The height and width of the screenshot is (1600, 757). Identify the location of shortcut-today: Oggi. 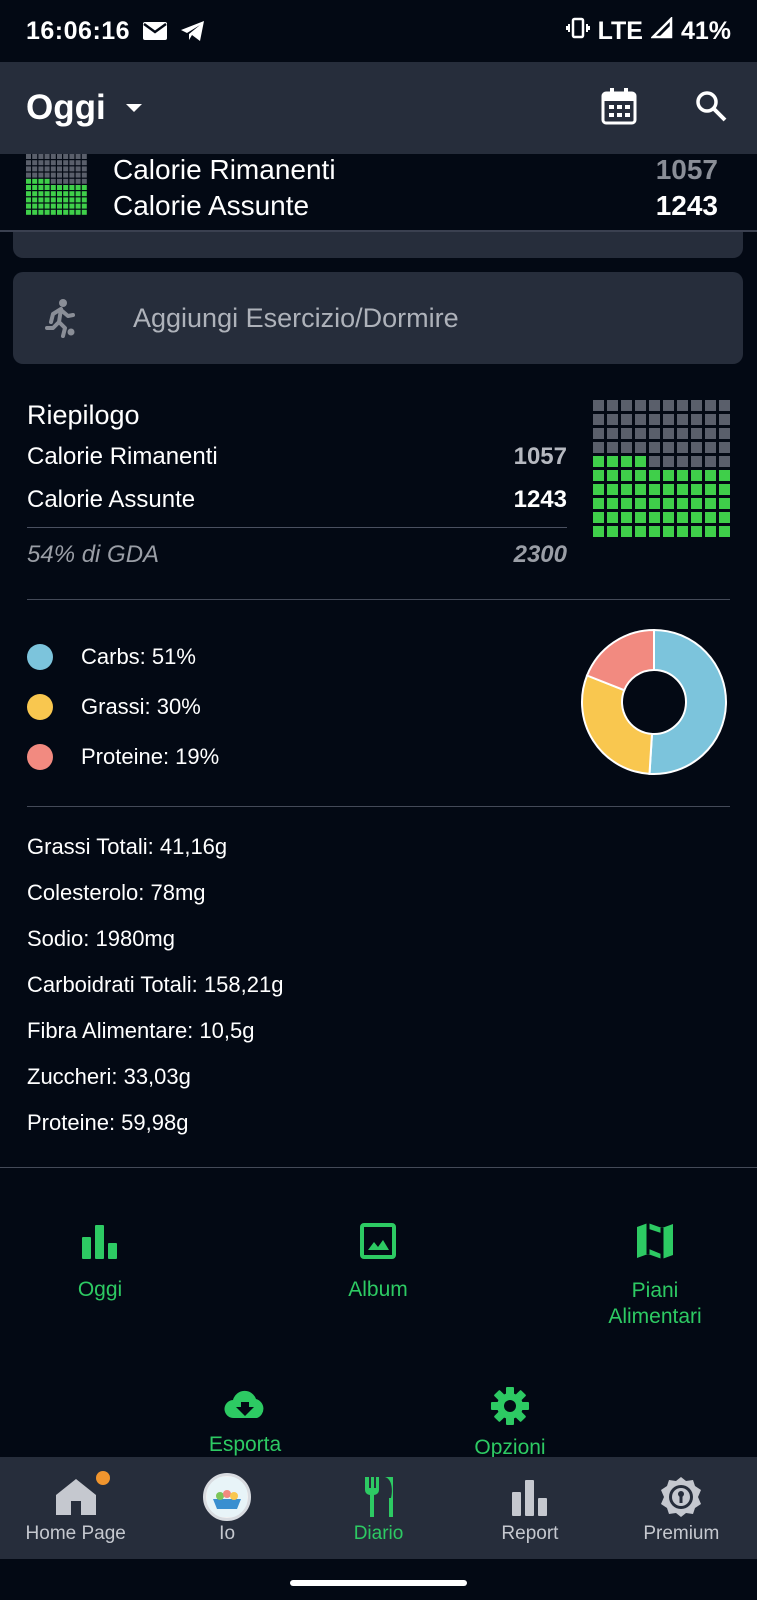
(100, 1258).